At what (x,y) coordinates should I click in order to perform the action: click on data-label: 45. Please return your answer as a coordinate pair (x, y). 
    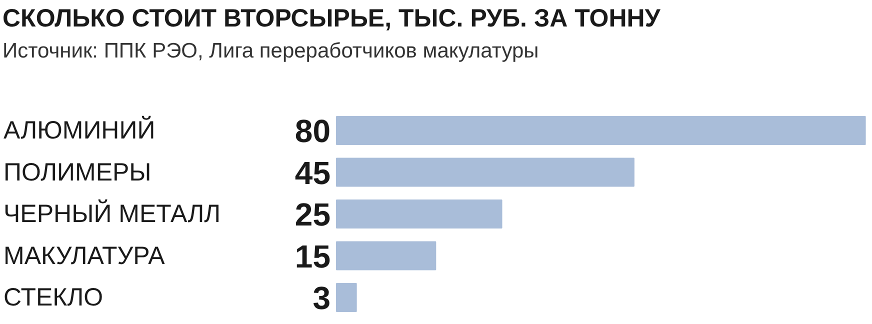
    Looking at the image, I should click on (312, 172).